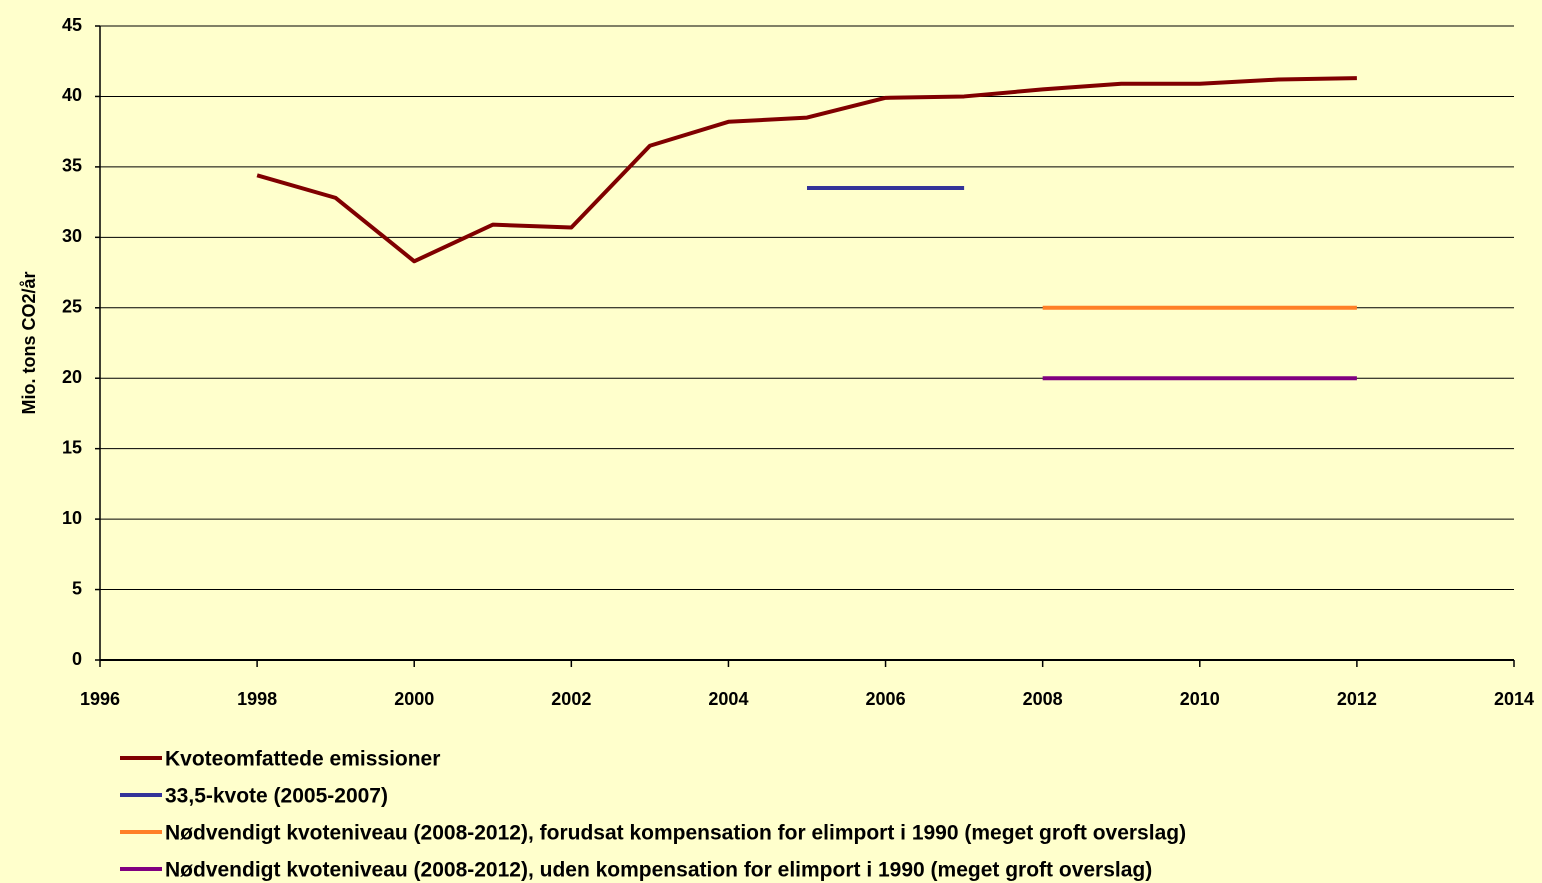 The width and height of the screenshot is (1542, 883). Describe the element at coordinates (100, 699) in the screenshot. I see `x-tick-label: 1996` at that location.